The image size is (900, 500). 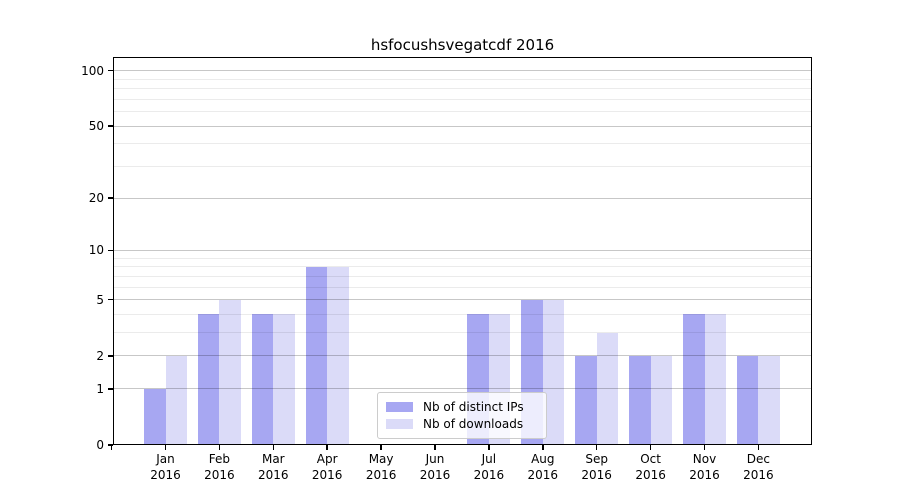 I want to click on x-tick-label: Mar 2016, so click(x=273, y=467).